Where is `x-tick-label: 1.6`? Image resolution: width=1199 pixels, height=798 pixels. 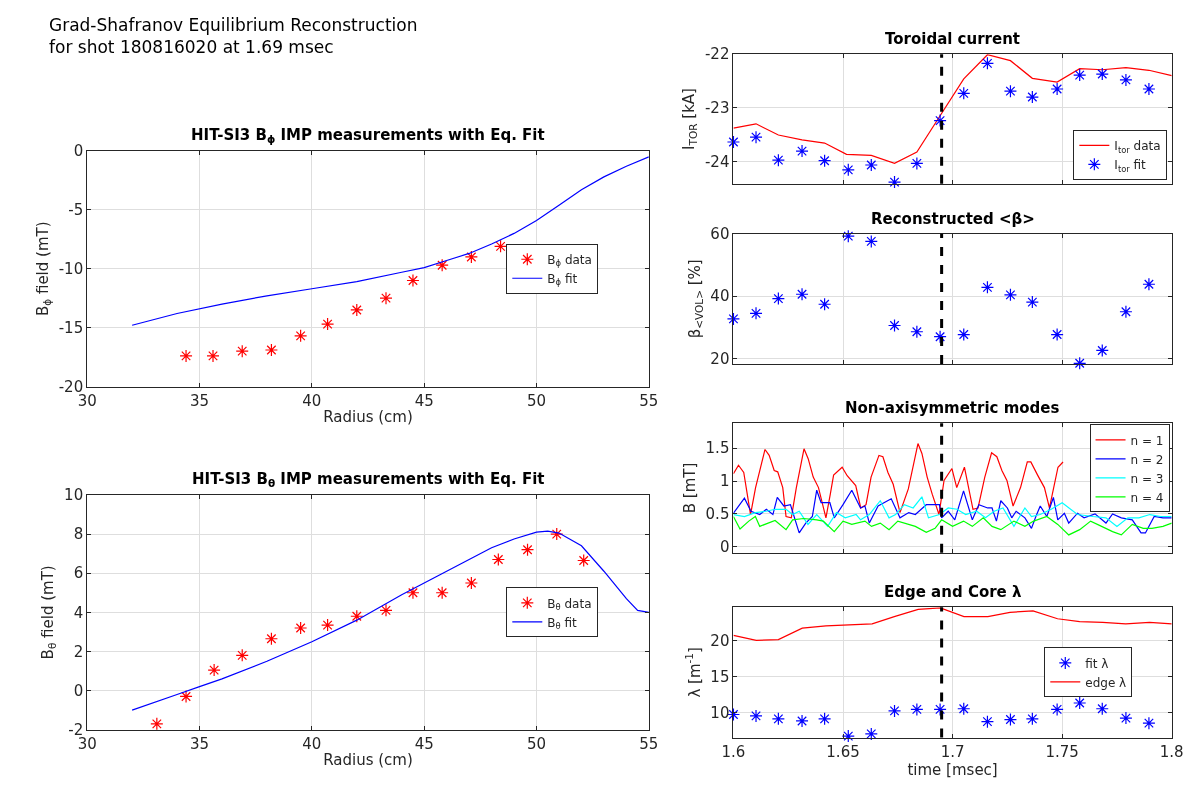
x-tick-label: 1.6 is located at coordinates (733, 751).